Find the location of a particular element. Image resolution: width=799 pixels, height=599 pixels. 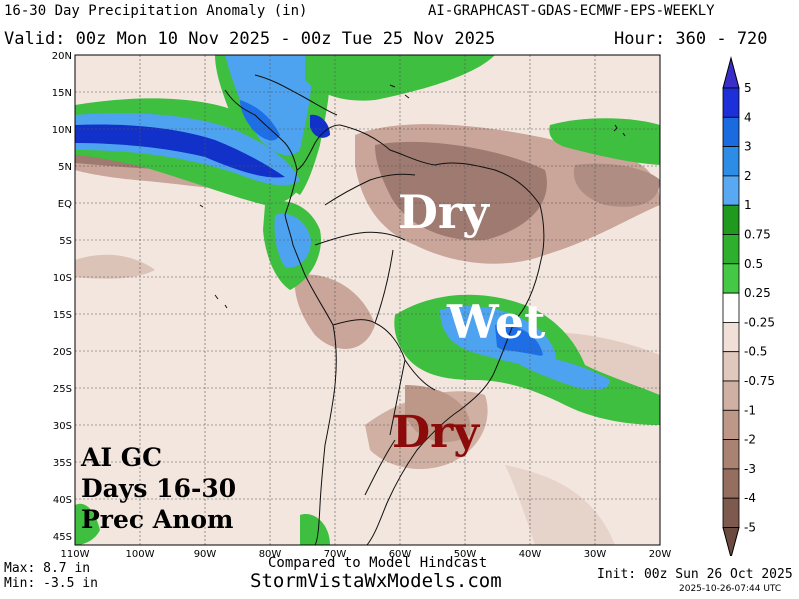

colorbar-label: 0.25 is located at coordinates (757, 293).